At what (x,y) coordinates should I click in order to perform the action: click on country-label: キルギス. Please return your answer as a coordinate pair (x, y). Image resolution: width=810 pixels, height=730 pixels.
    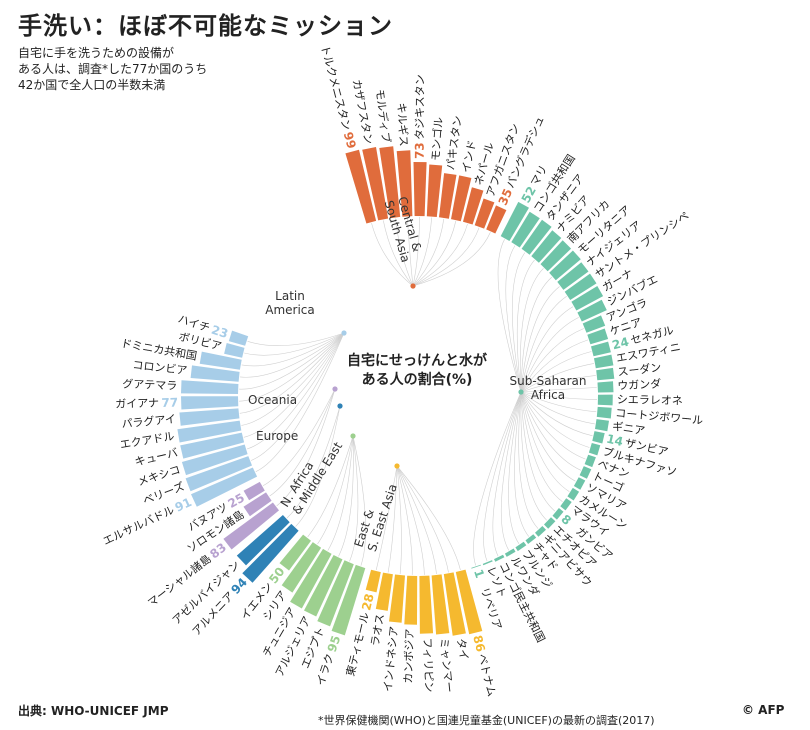
    Looking at the image, I should click on (403, 124).